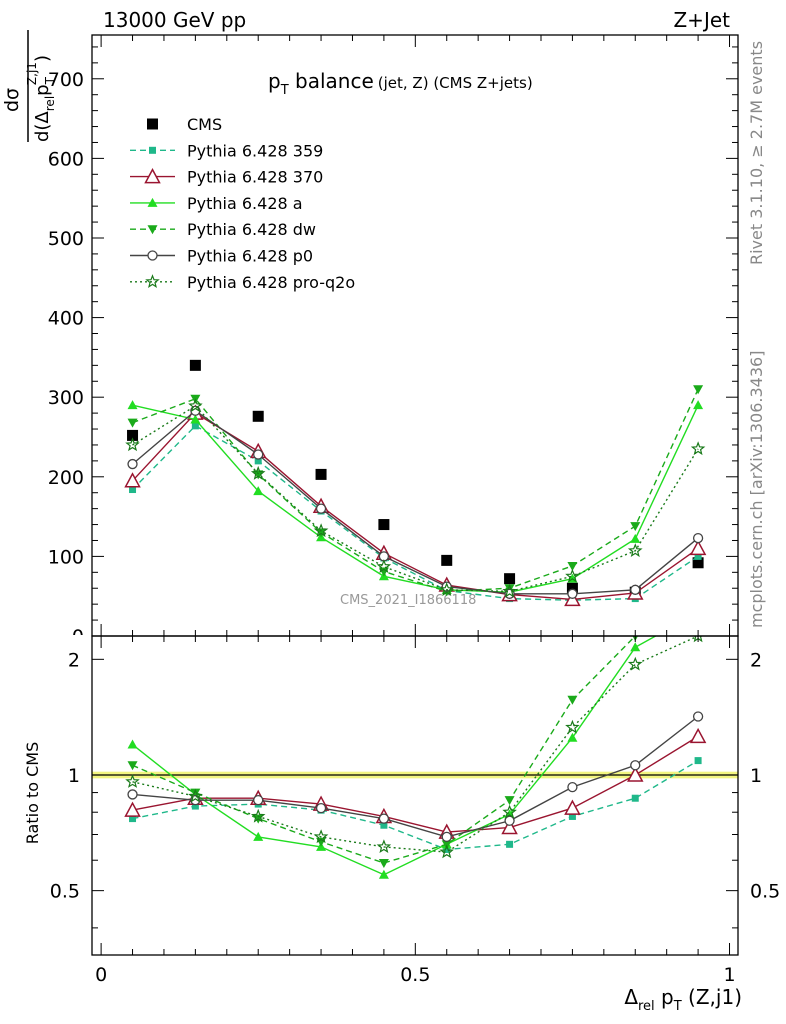 The width and height of the screenshot is (786, 1024). I want to click on y-tick-label: 300, so click(66, 398).